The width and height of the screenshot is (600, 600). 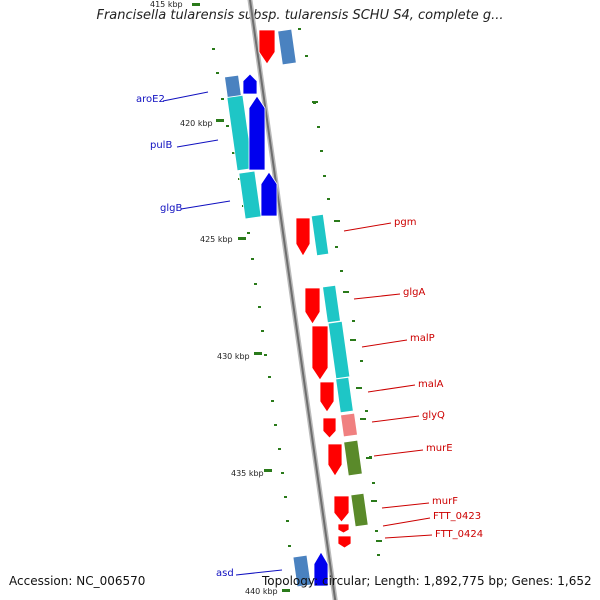 I want to click on tick-label: 440 kbp, so click(x=261, y=591).